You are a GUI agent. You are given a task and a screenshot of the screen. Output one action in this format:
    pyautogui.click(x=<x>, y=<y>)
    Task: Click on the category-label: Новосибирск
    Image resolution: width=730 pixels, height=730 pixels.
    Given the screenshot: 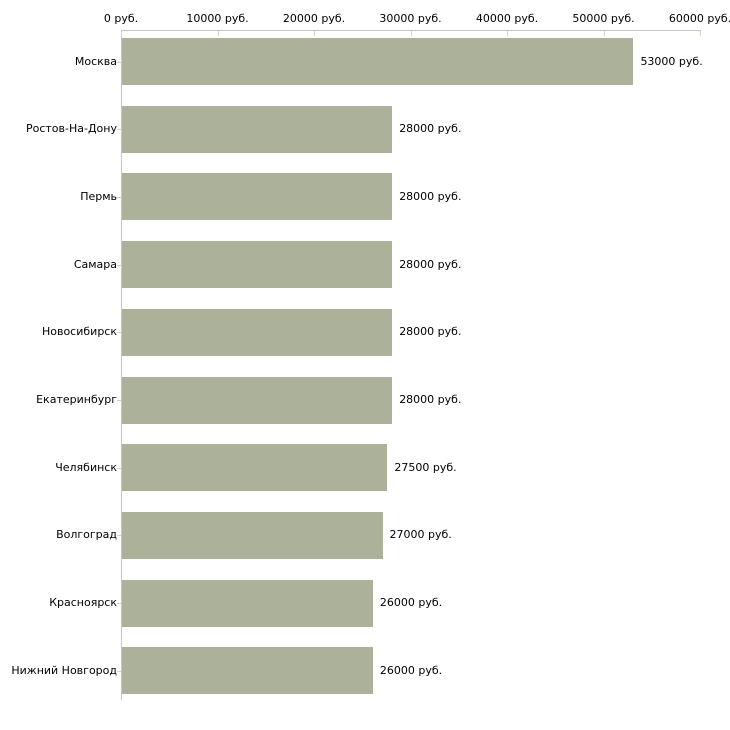 What is the action you would take?
    pyautogui.click(x=79, y=332)
    